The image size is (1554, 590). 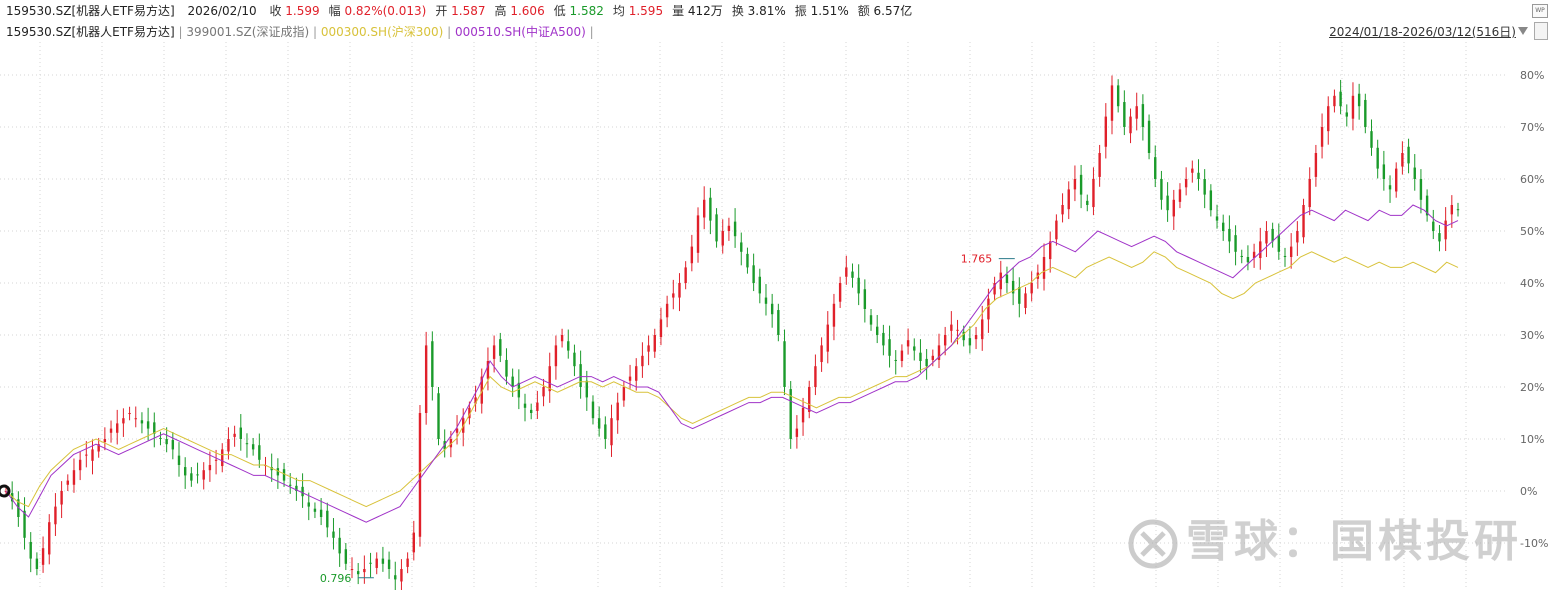 I want to click on legend-item: 000510.SH(中证A500), so click(x=520, y=32).